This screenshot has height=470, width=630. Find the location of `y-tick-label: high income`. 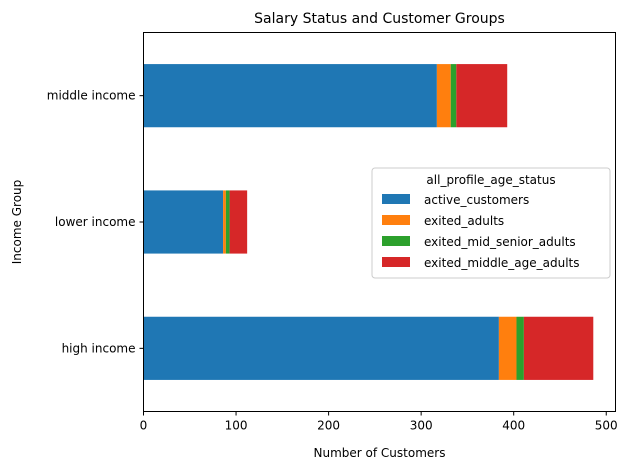

y-tick-label: high income is located at coordinates (99, 348).